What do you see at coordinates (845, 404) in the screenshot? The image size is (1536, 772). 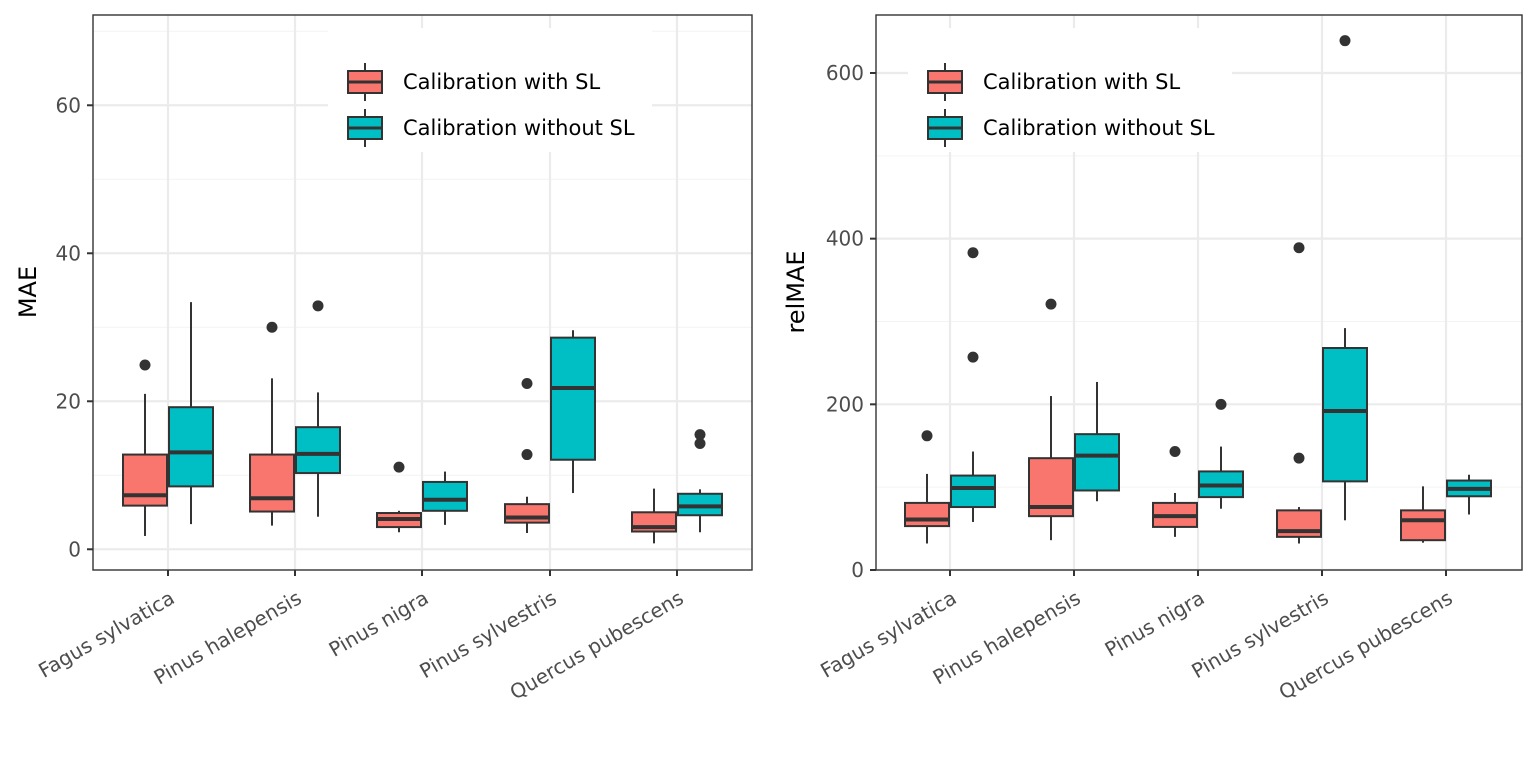 I see `y-tick-label: 200` at bounding box center [845, 404].